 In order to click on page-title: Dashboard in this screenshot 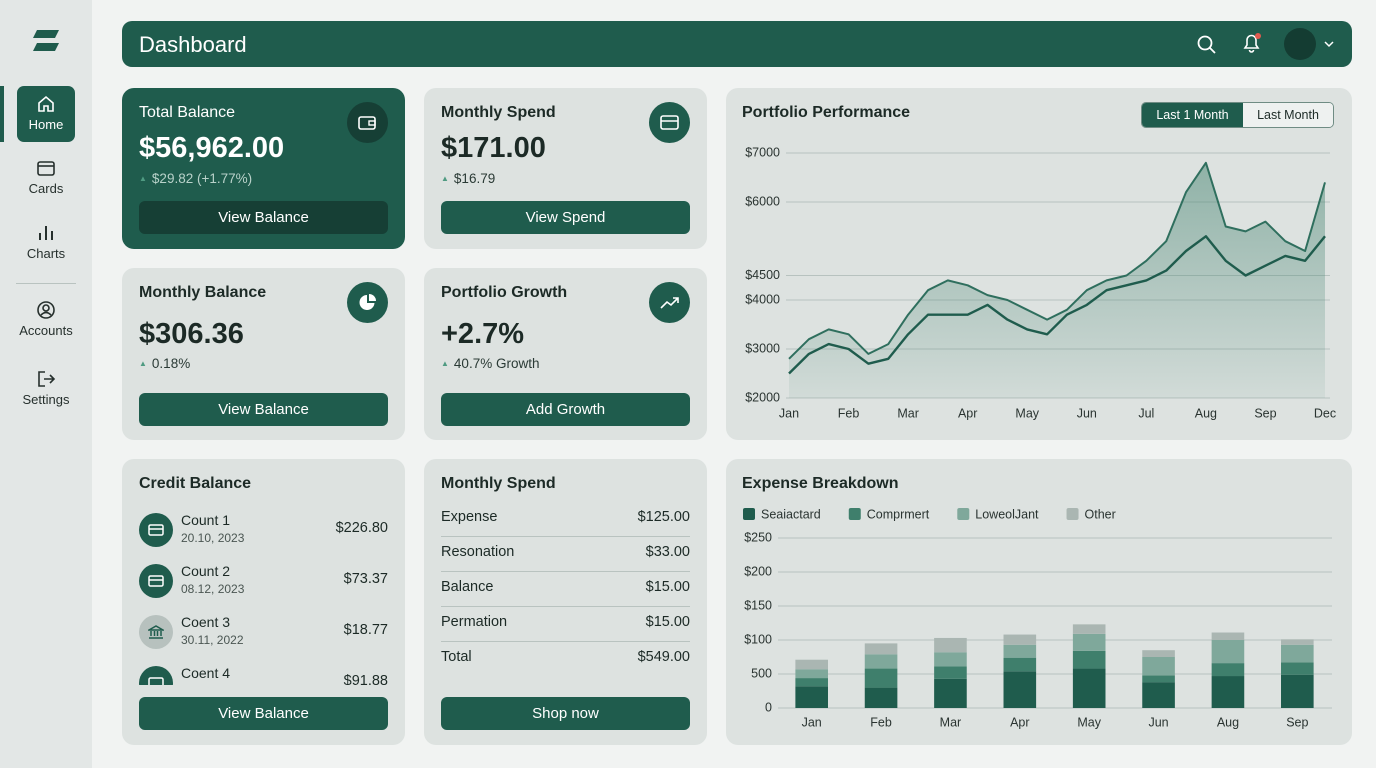, I will do `click(193, 44)`.